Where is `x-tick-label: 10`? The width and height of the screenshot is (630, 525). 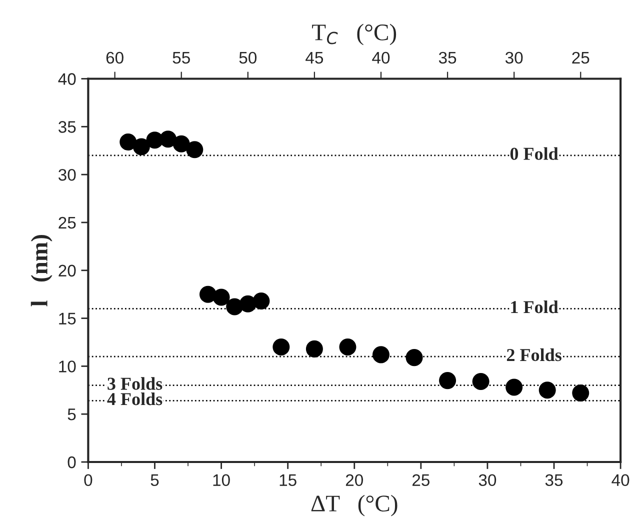
x-tick-label: 10 is located at coordinates (221, 480).